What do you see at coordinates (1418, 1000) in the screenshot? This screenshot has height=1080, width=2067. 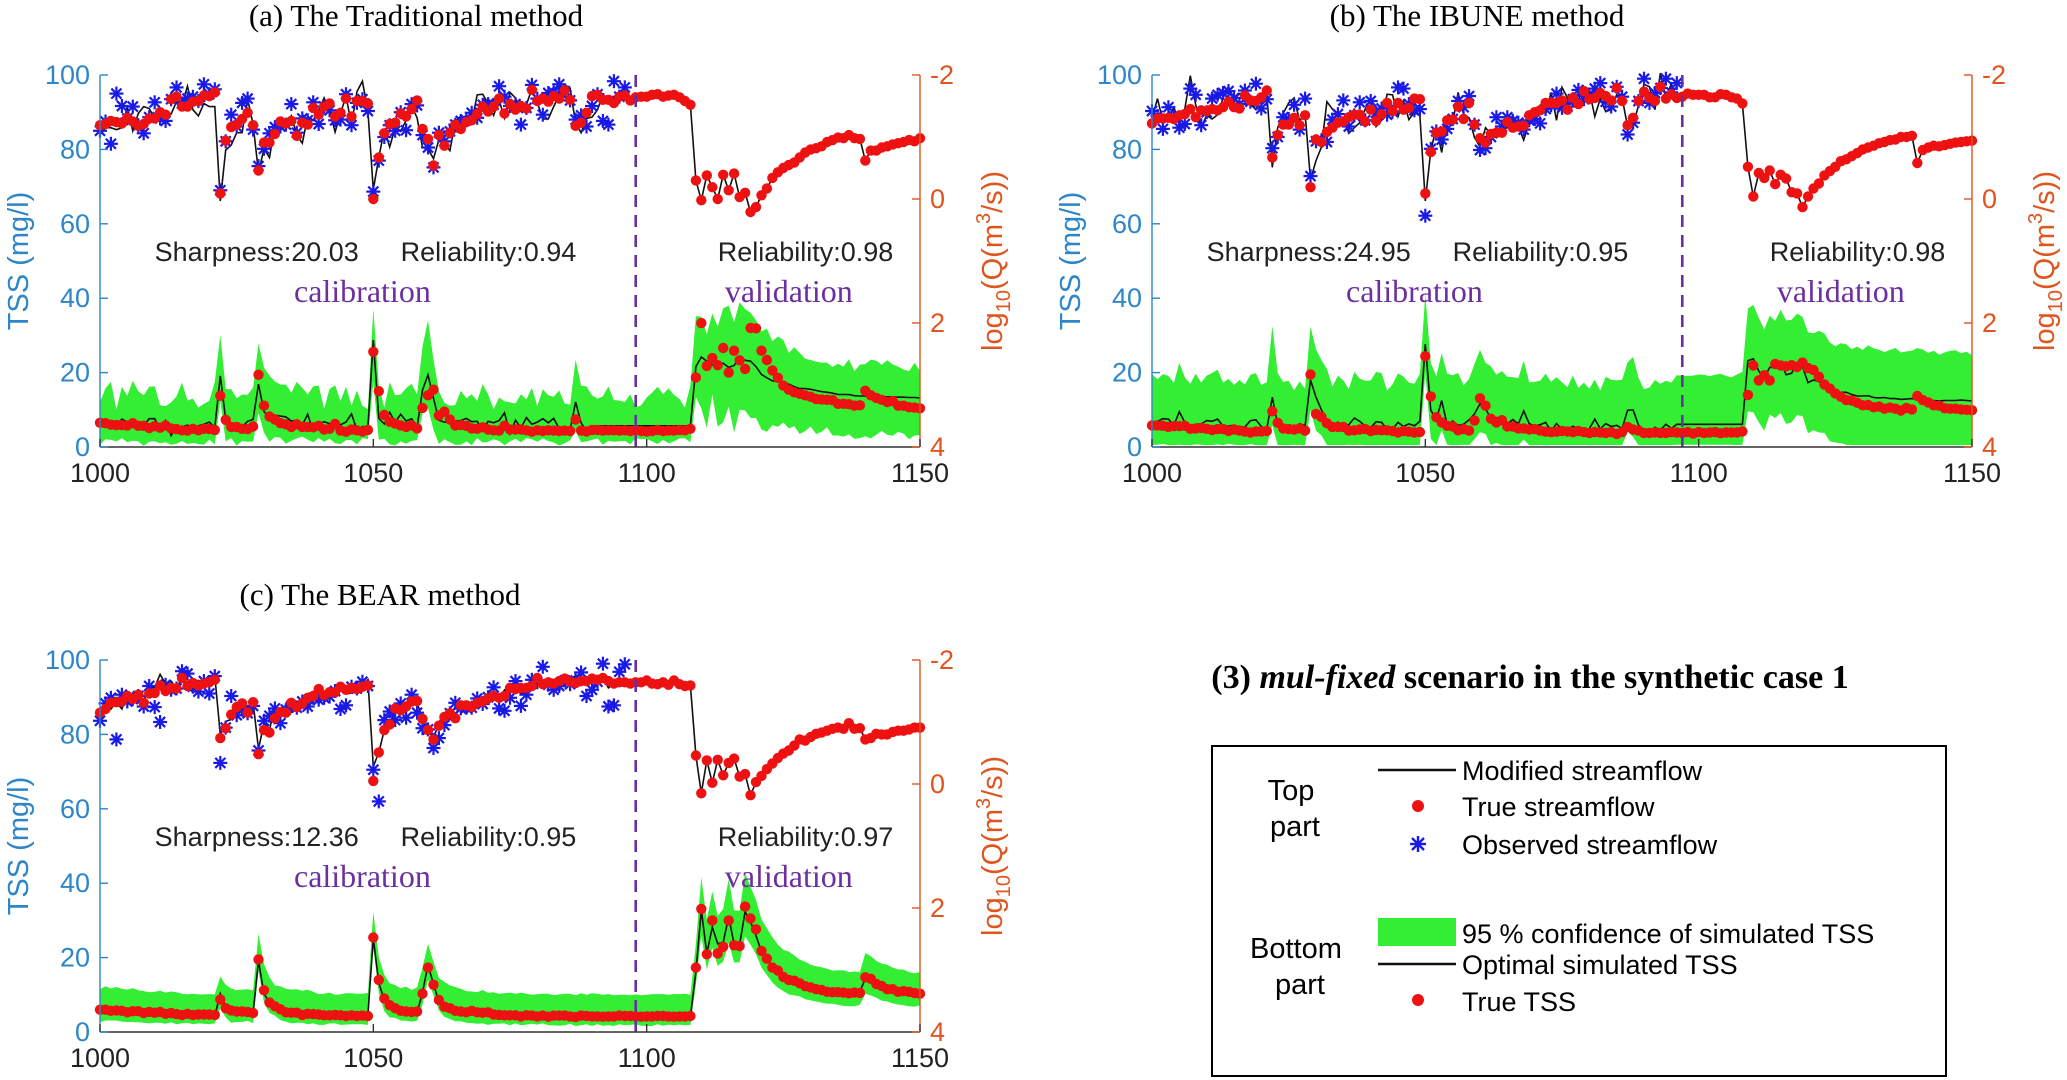 I see `legend-symbol-true-tss` at bounding box center [1418, 1000].